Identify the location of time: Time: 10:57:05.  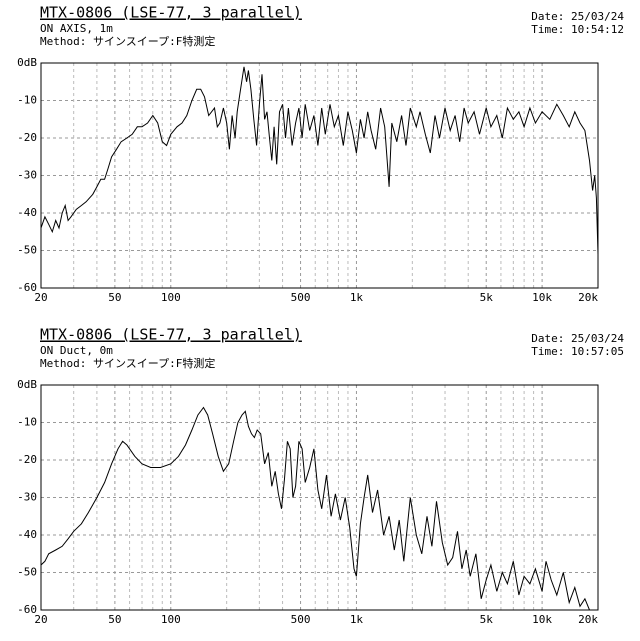
(577, 351).